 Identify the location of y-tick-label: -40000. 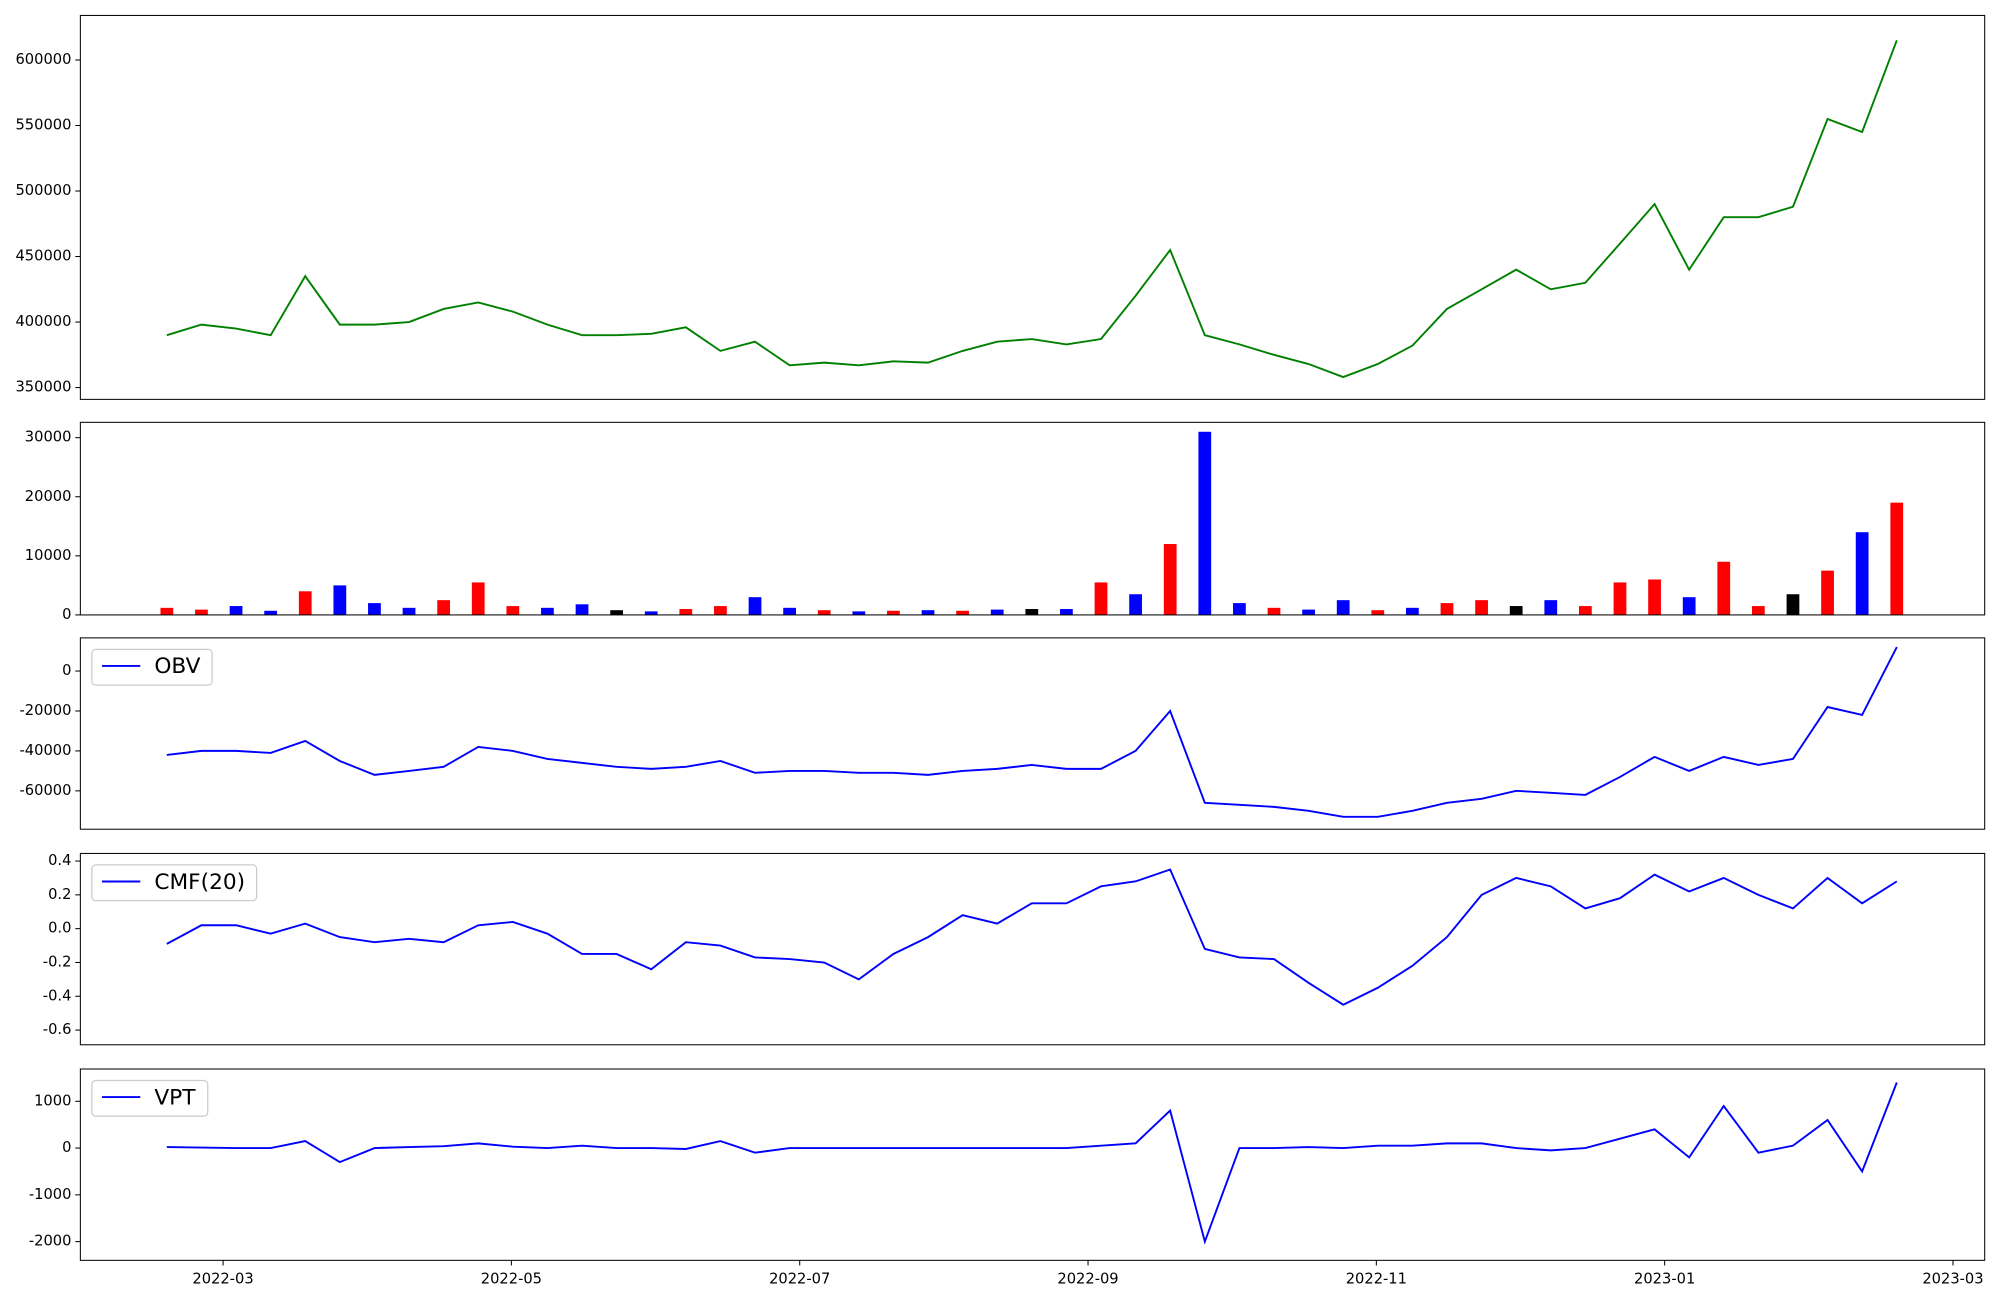
(46, 750).